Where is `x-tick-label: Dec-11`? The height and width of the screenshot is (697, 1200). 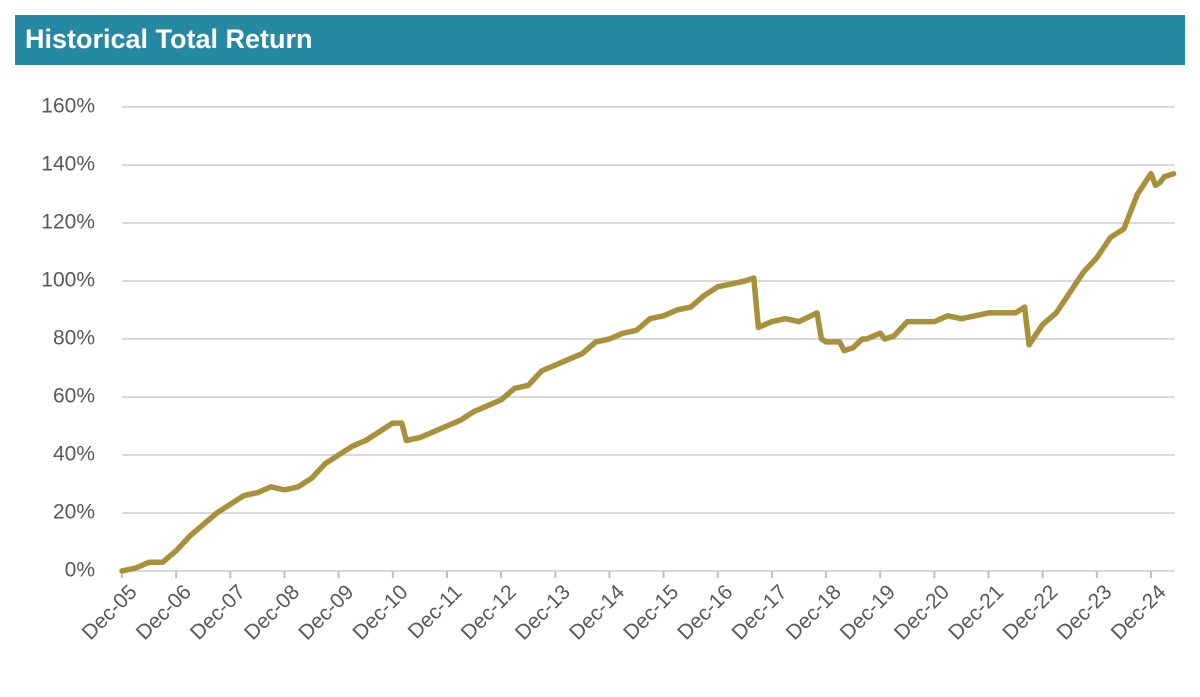 x-tick-label: Dec-11 is located at coordinates (435, 611).